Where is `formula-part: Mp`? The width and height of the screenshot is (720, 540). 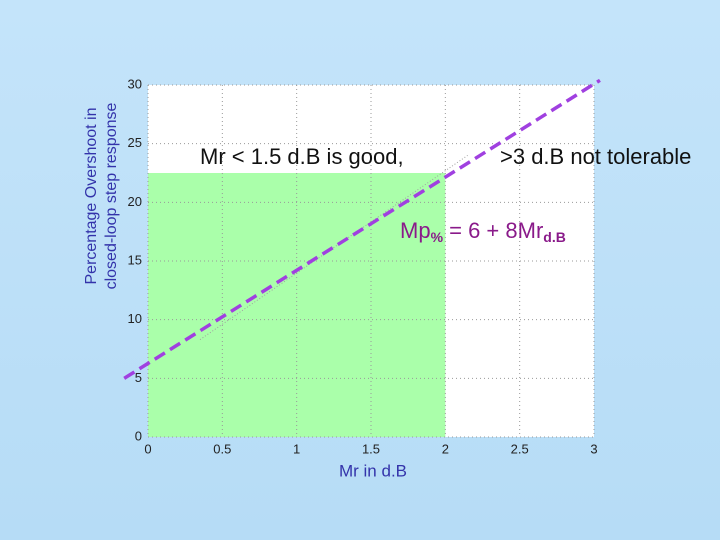
formula-part: Mp is located at coordinates (415, 230).